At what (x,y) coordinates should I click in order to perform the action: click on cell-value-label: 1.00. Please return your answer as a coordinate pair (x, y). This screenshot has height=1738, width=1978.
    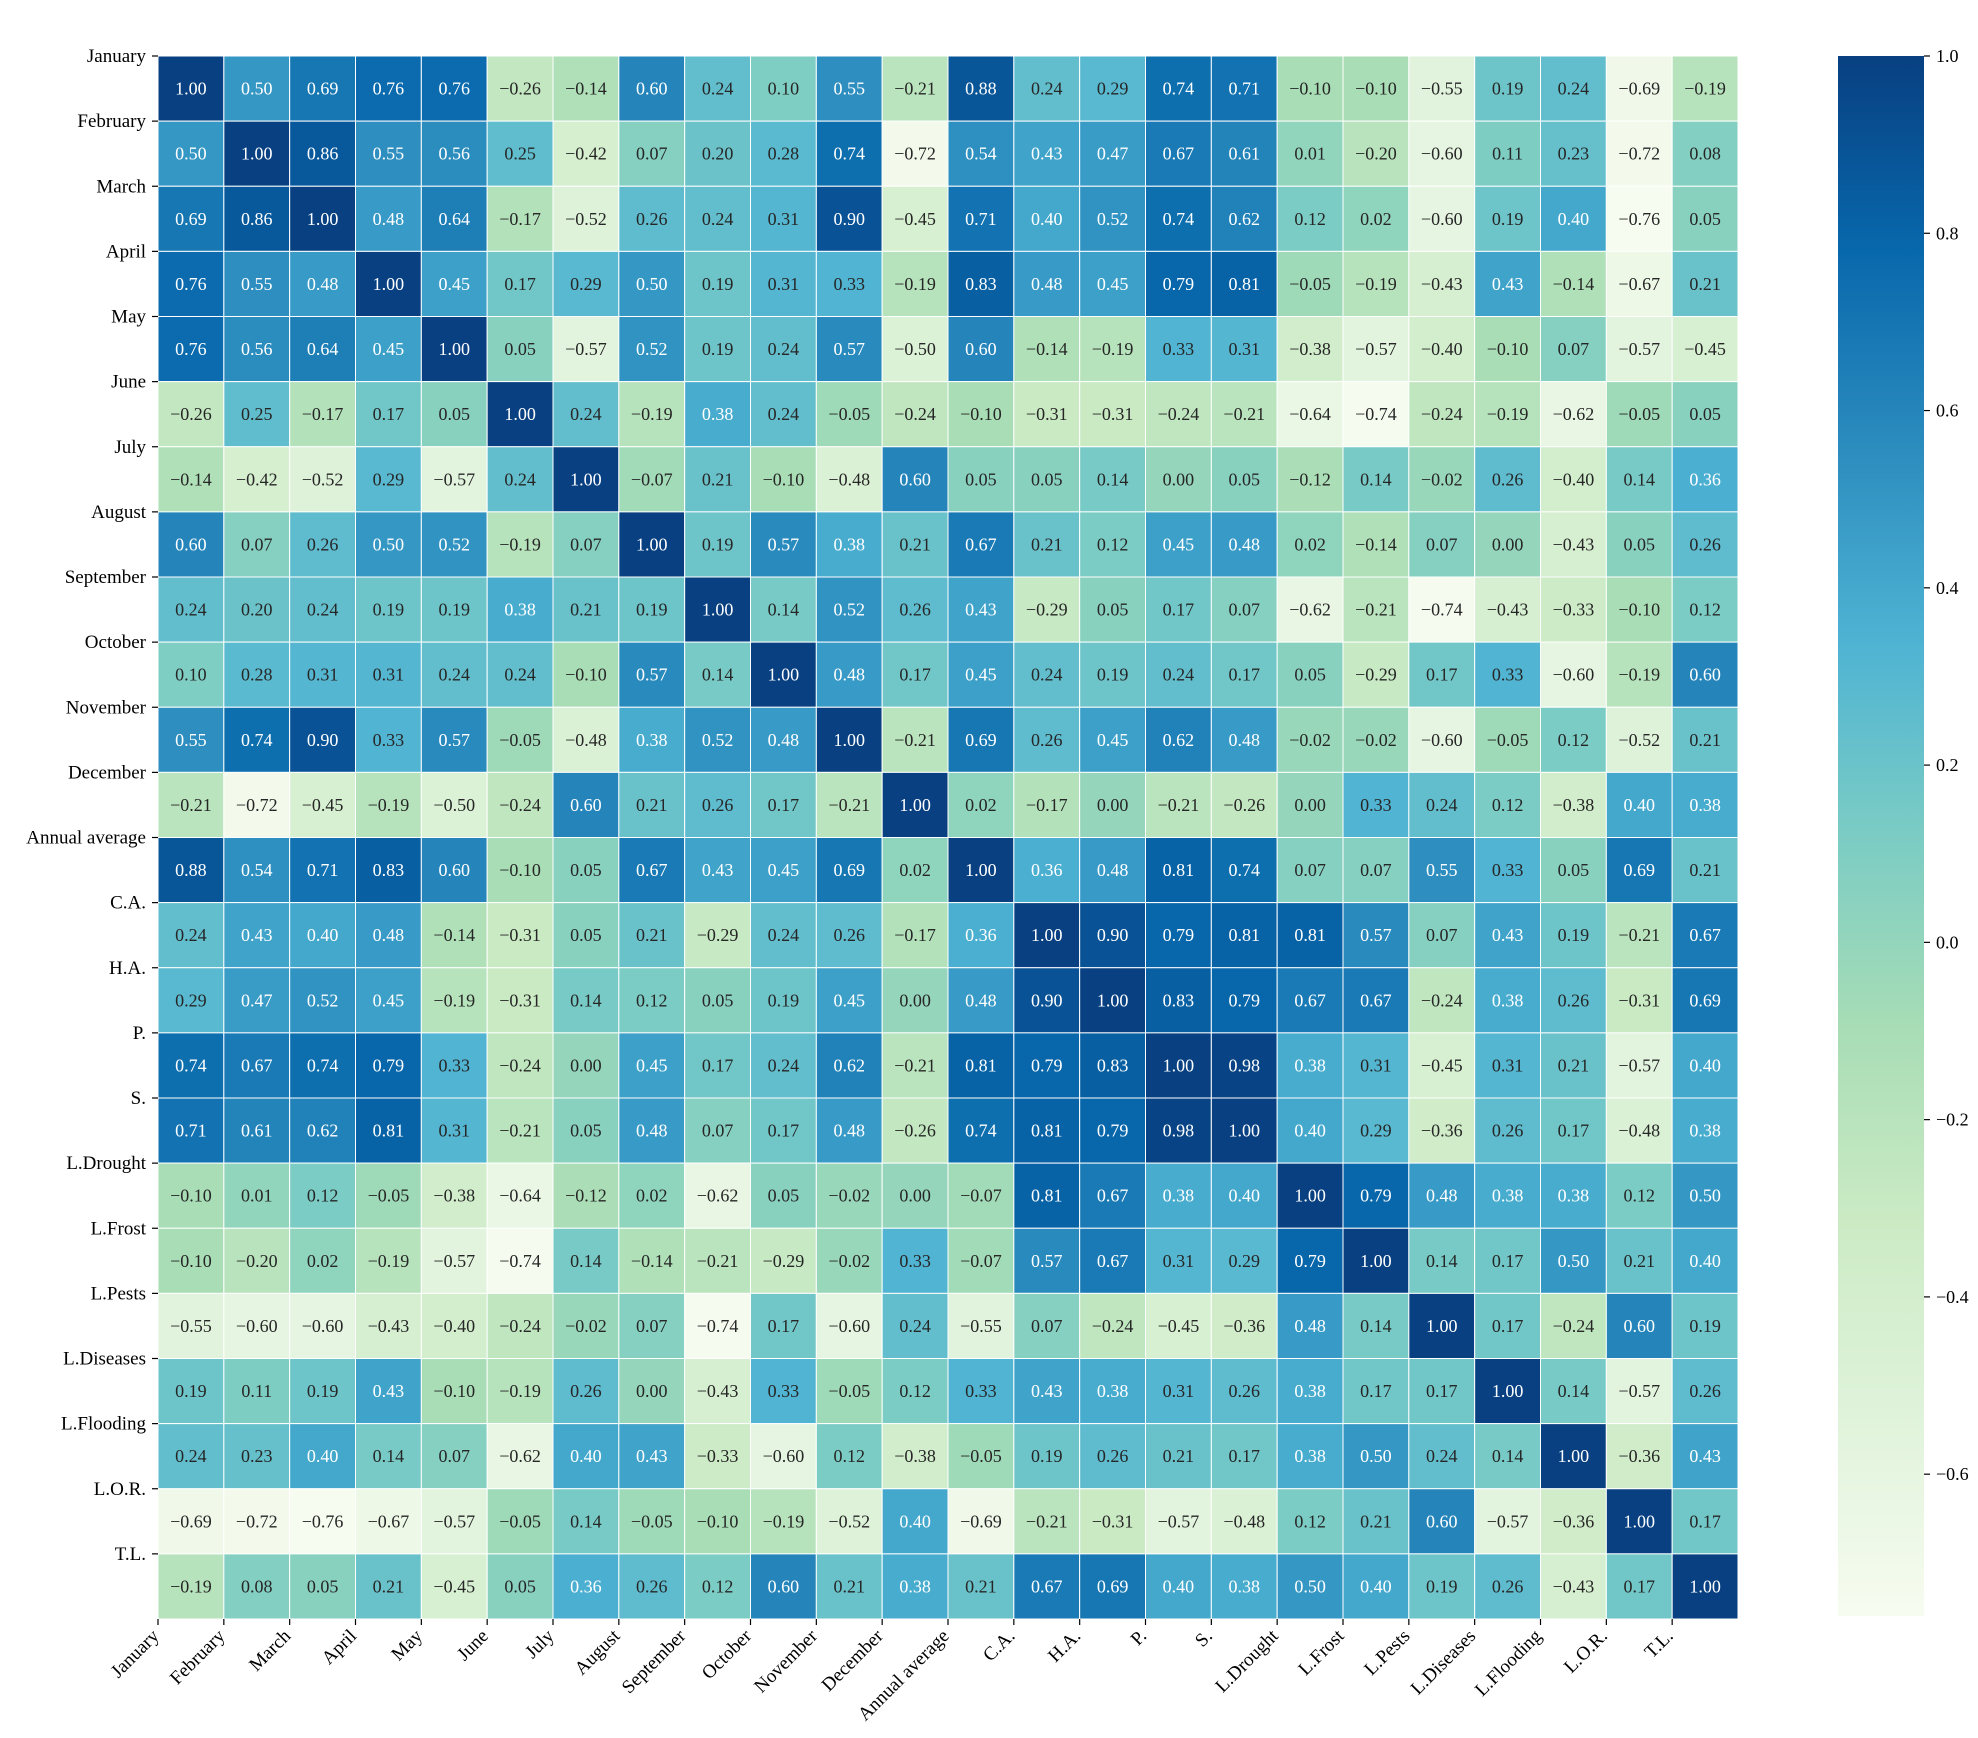
    Looking at the image, I should click on (455, 349).